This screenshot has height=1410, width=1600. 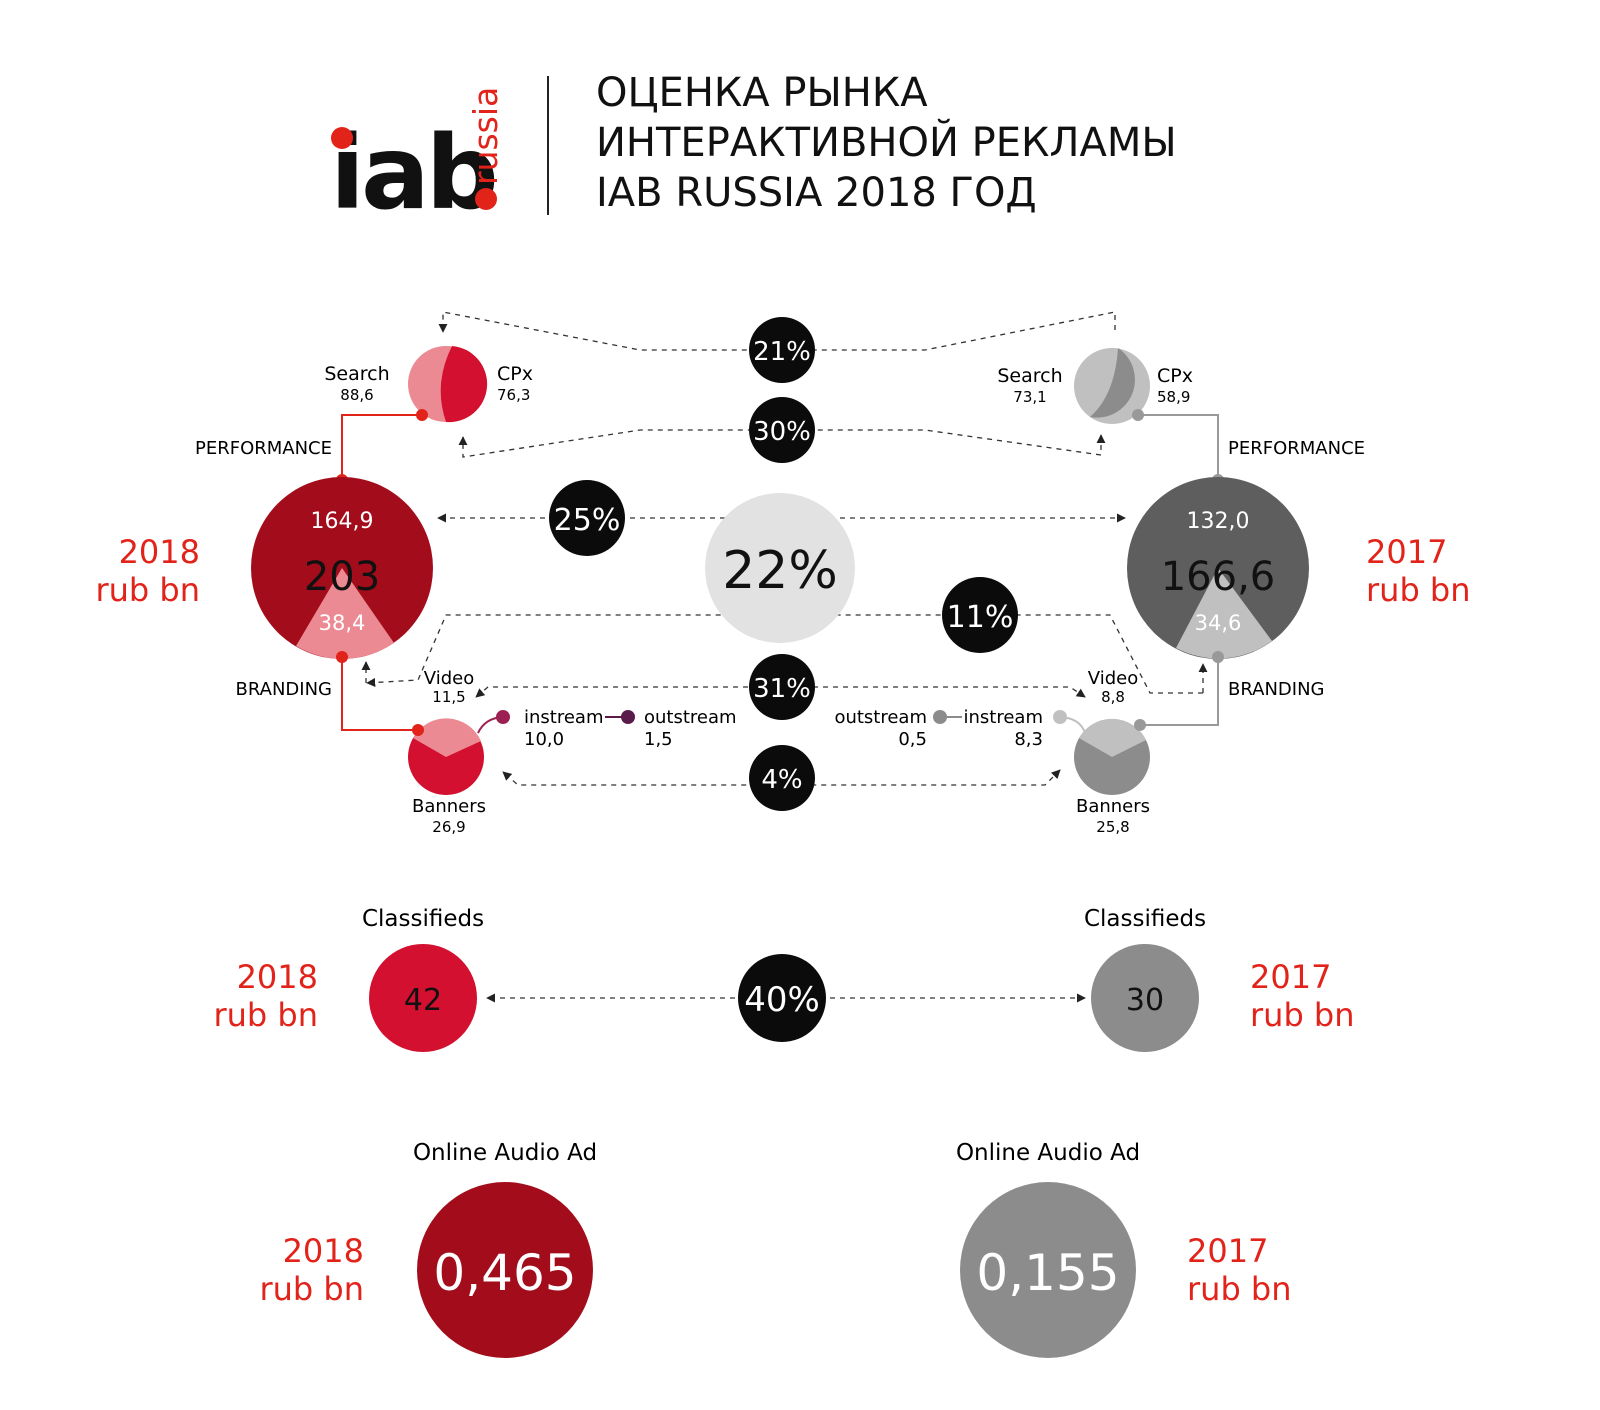 What do you see at coordinates (356, 395) in the screenshot?
I see `search-2018-value: 88,6` at bounding box center [356, 395].